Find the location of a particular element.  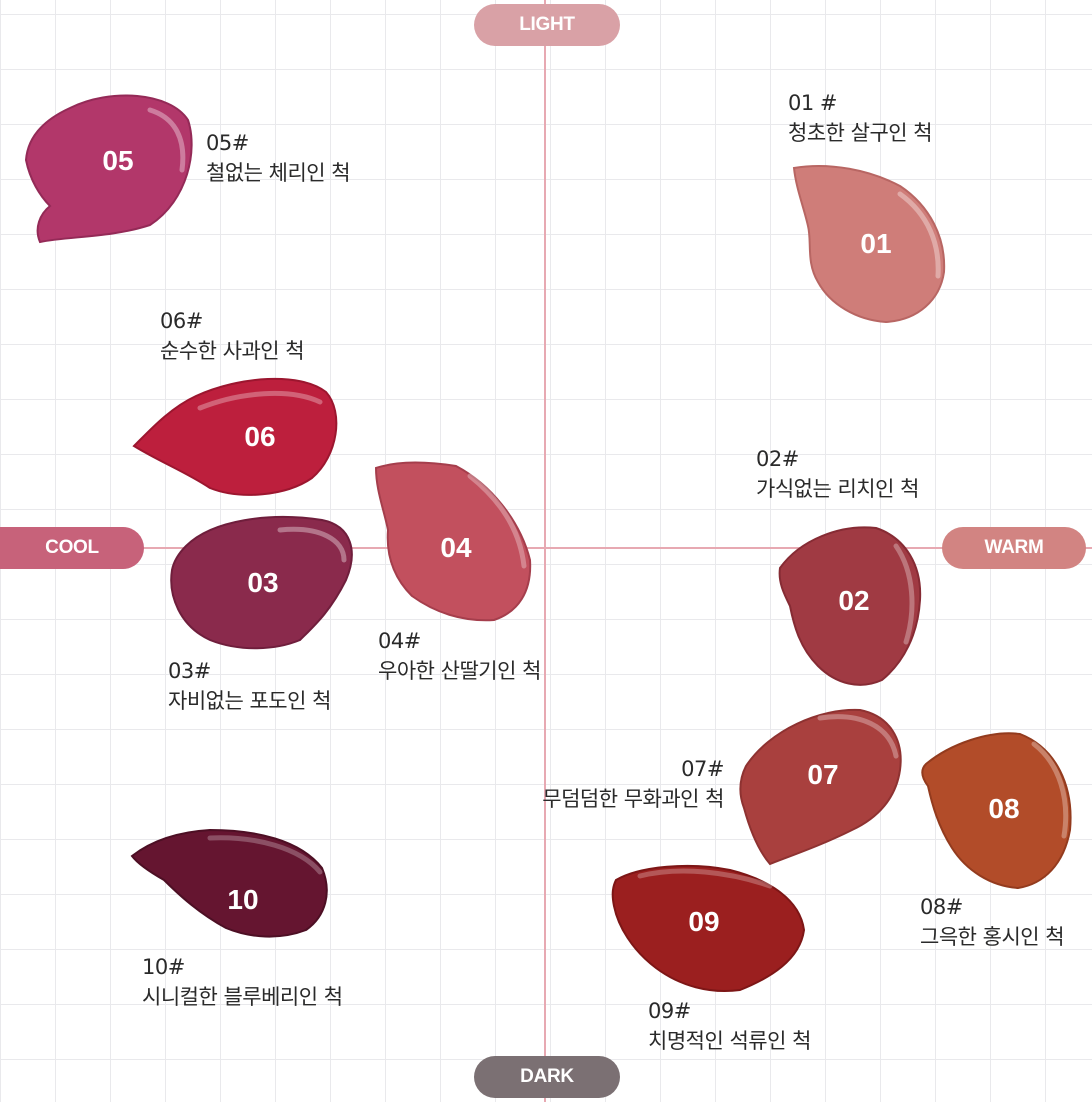

label-08: 08# 그윽한 홍시인 척 is located at coordinates (992, 922).